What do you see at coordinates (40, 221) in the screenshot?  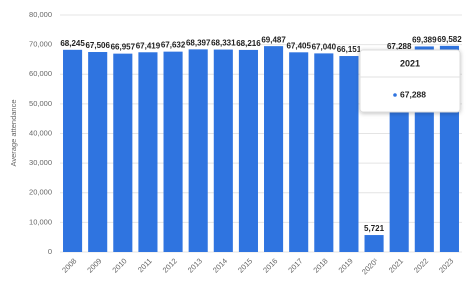 I see `y-tick-label: 10,000` at bounding box center [40, 221].